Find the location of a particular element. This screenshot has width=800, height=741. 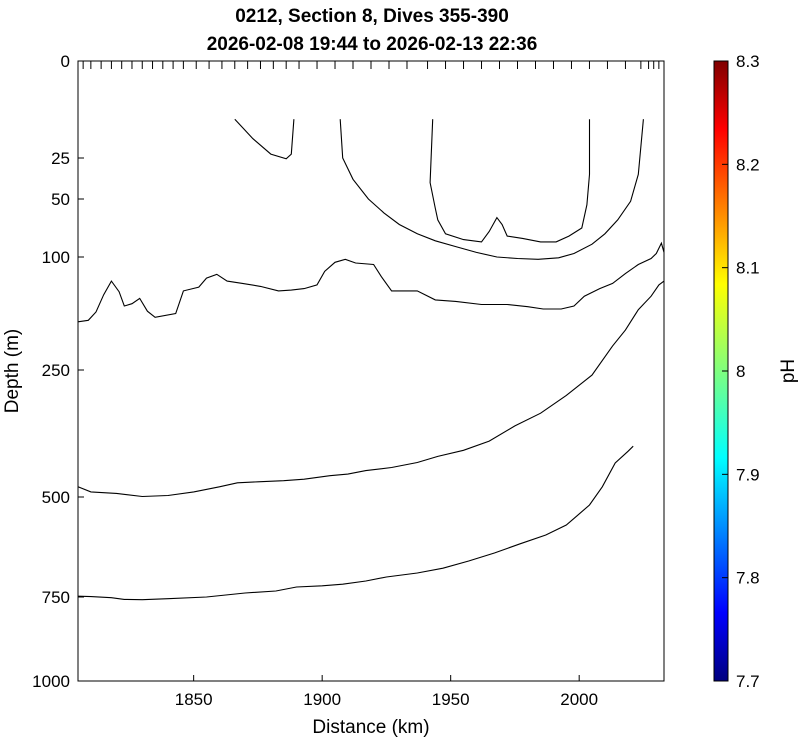

y-tick-label: 750 is located at coordinates (56, 597).